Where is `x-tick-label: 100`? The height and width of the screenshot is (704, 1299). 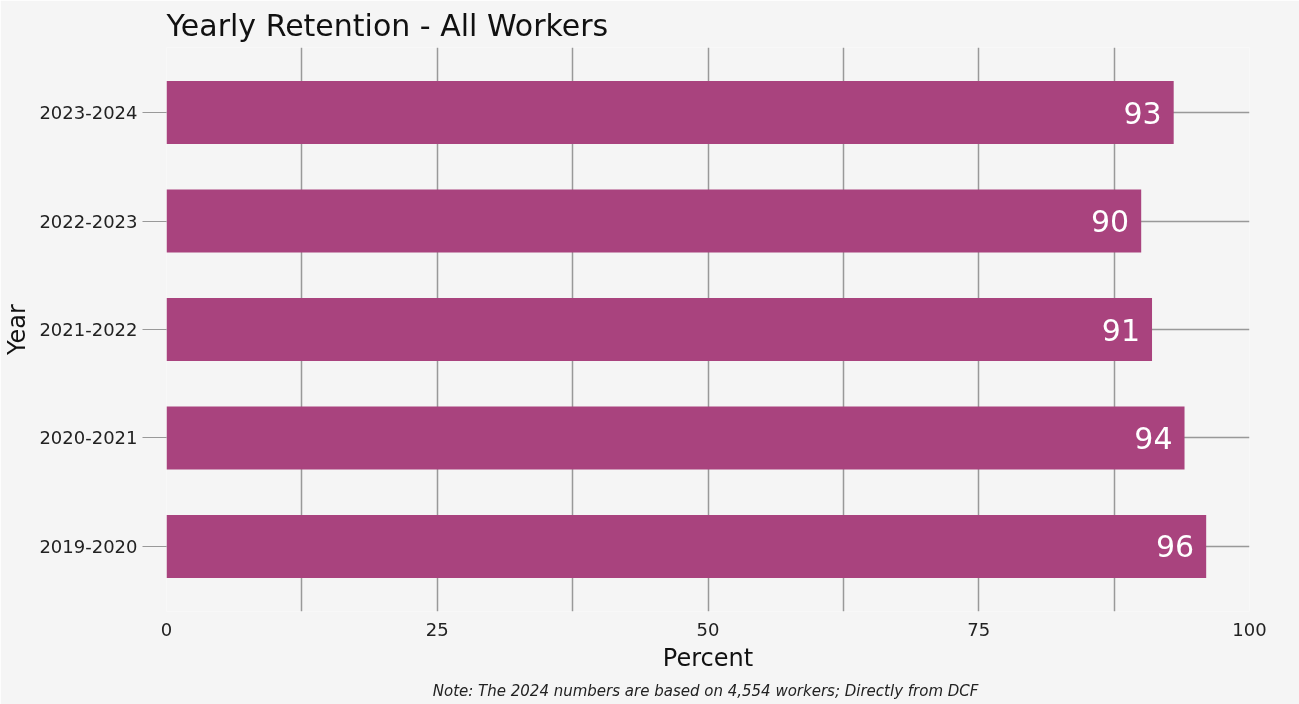 x-tick-label: 100 is located at coordinates (1249, 629).